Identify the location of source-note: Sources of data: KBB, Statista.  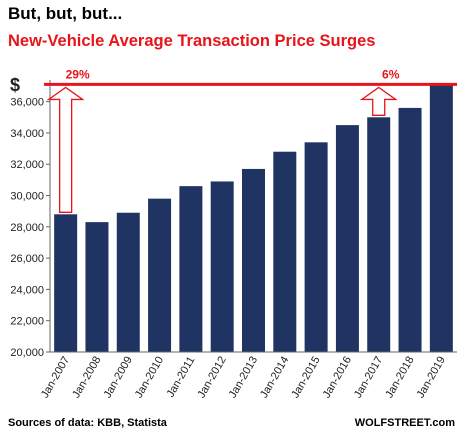
(87, 423).